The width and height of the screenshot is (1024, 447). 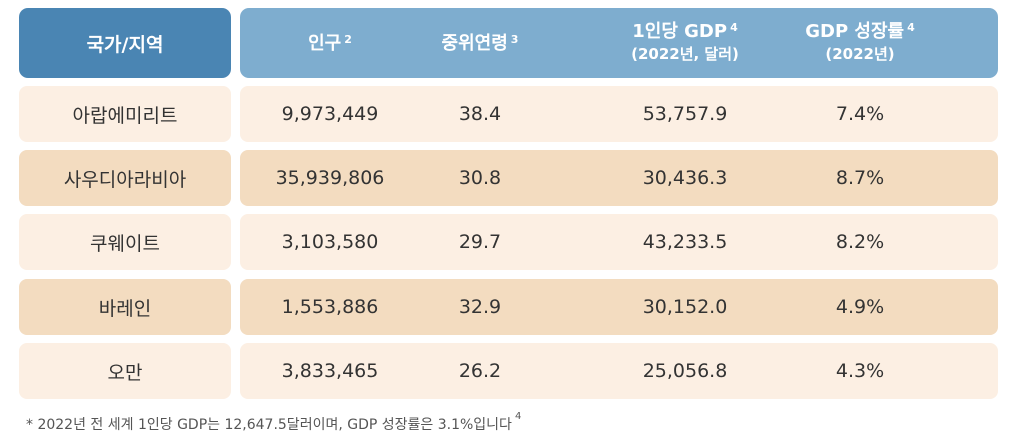 What do you see at coordinates (330, 242) in the screenshot?
I see `population-value: 3,103,580` at bounding box center [330, 242].